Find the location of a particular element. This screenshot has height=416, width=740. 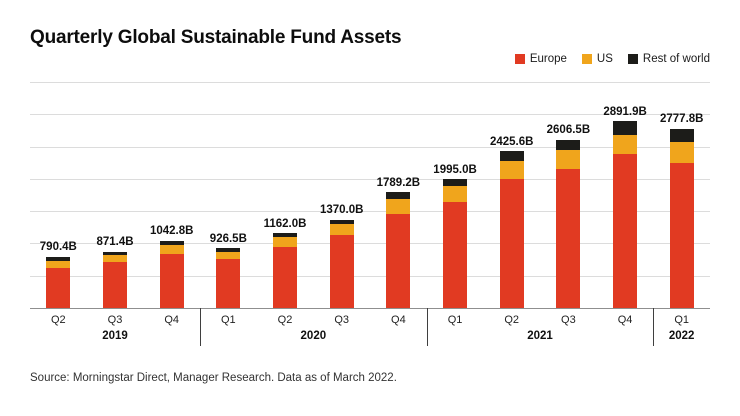

legend-label: Rest of world is located at coordinates (676, 59).